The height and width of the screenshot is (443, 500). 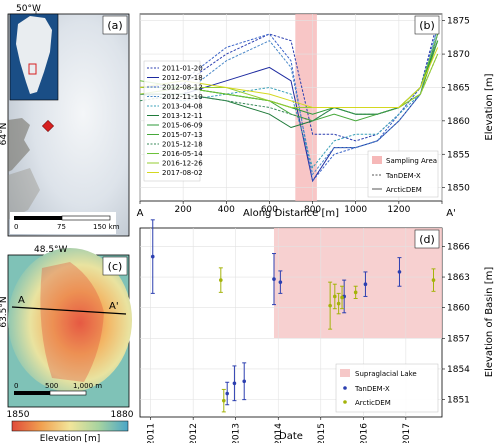 What do you see at coordinates (4, 311) in the screenshot?
I see `map-c-lat-label: 63.5°N` at bounding box center [4, 311].